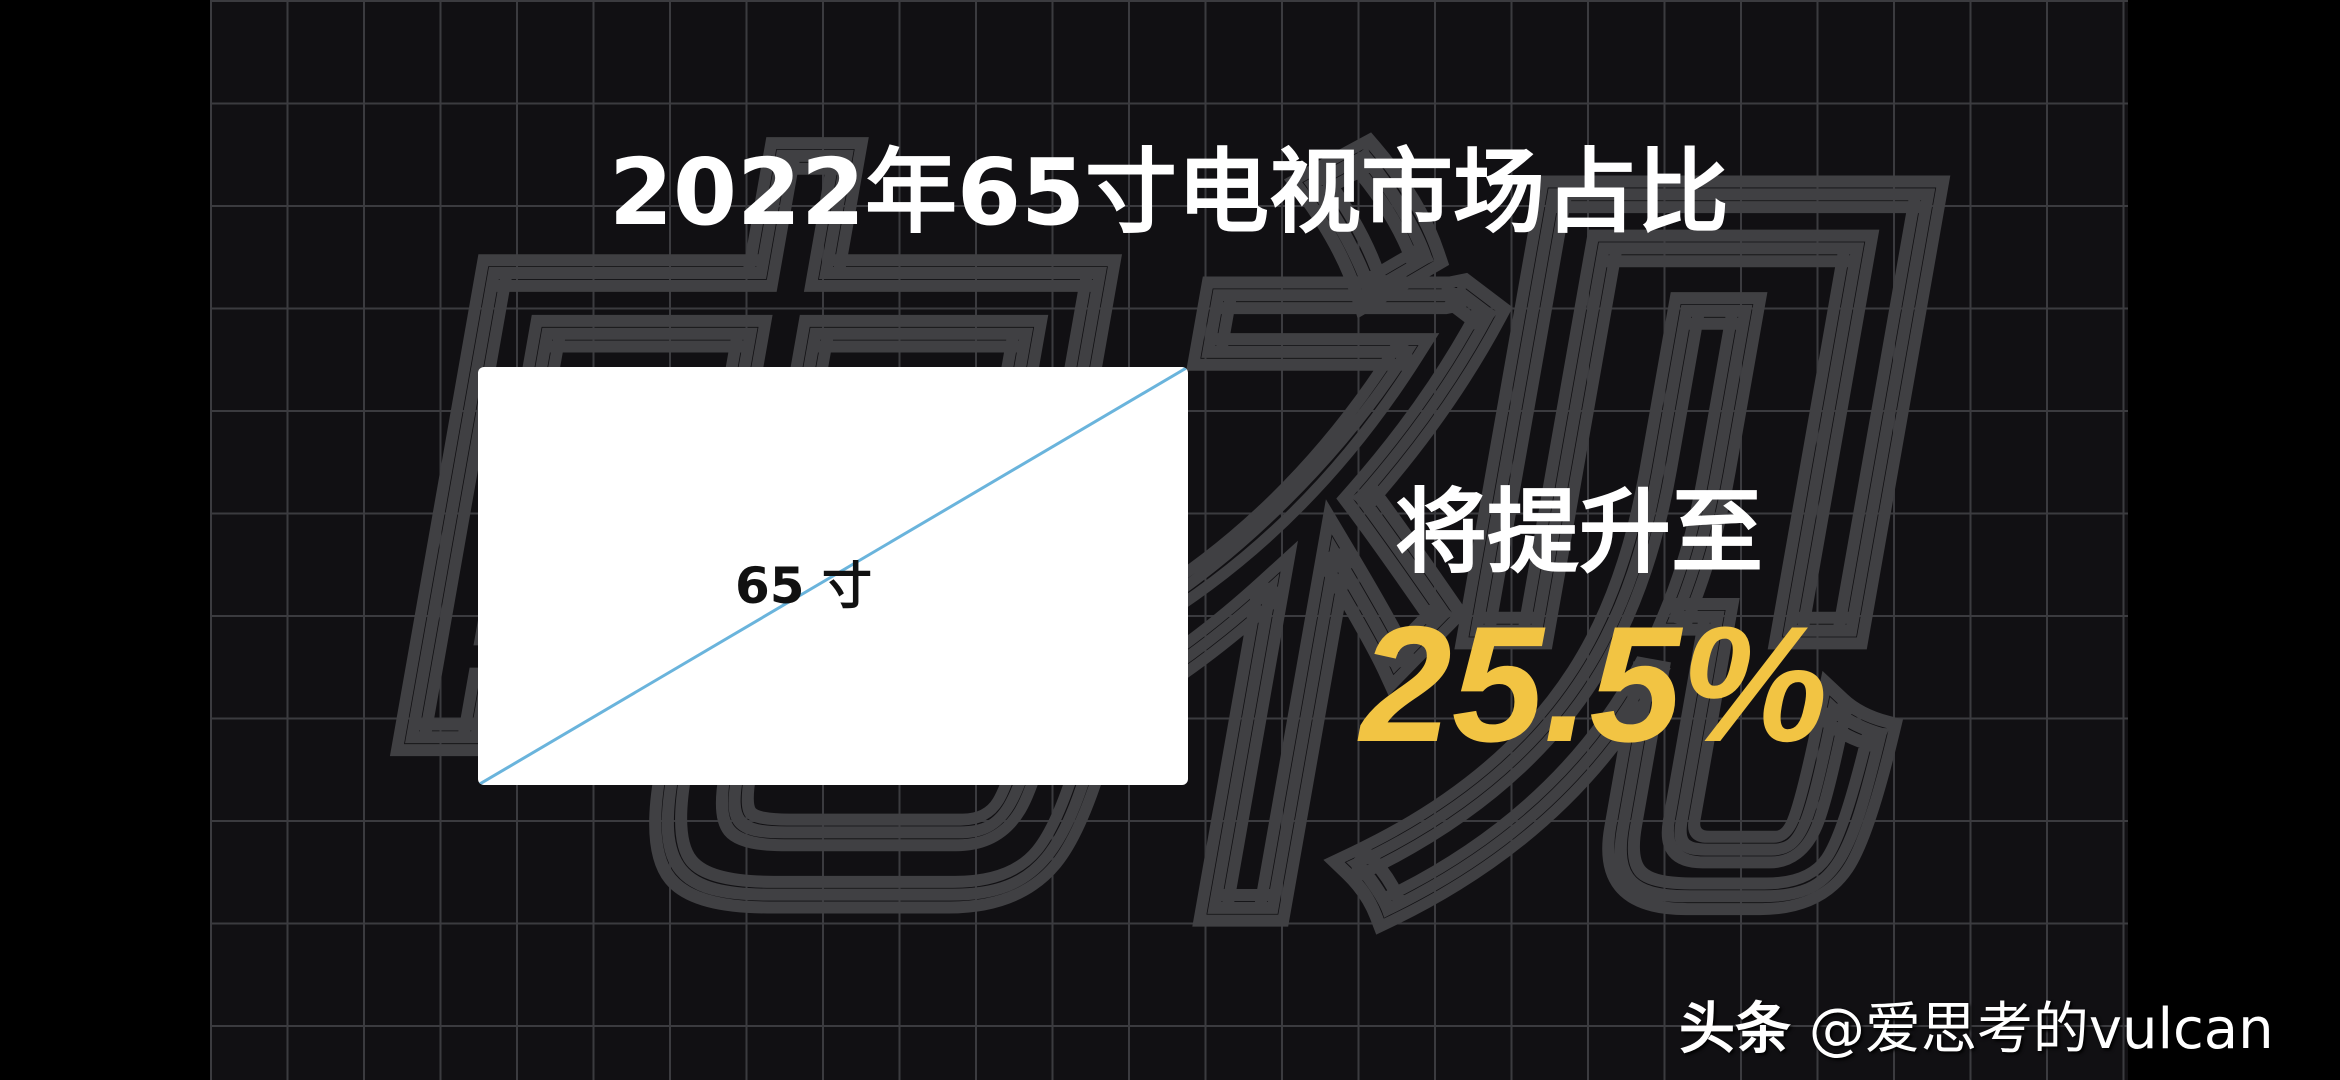 Image resolution: width=2340 pixels, height=1080 pixels. Describe the element at coordinates (1594, 684) in the screenshot. I see `percentage-value: 25.5%` at that location.